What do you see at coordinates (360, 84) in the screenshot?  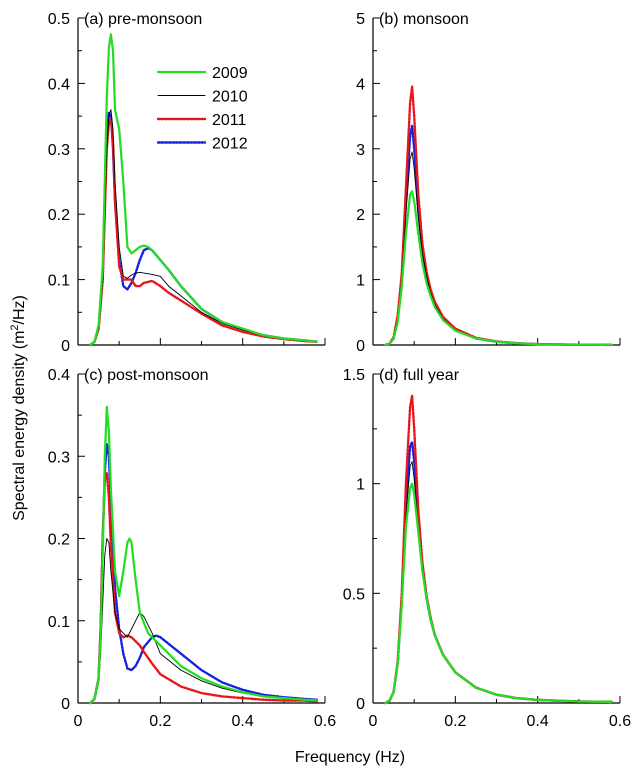 I see `y-tick-label: 4` at bounding box center [360, 84].